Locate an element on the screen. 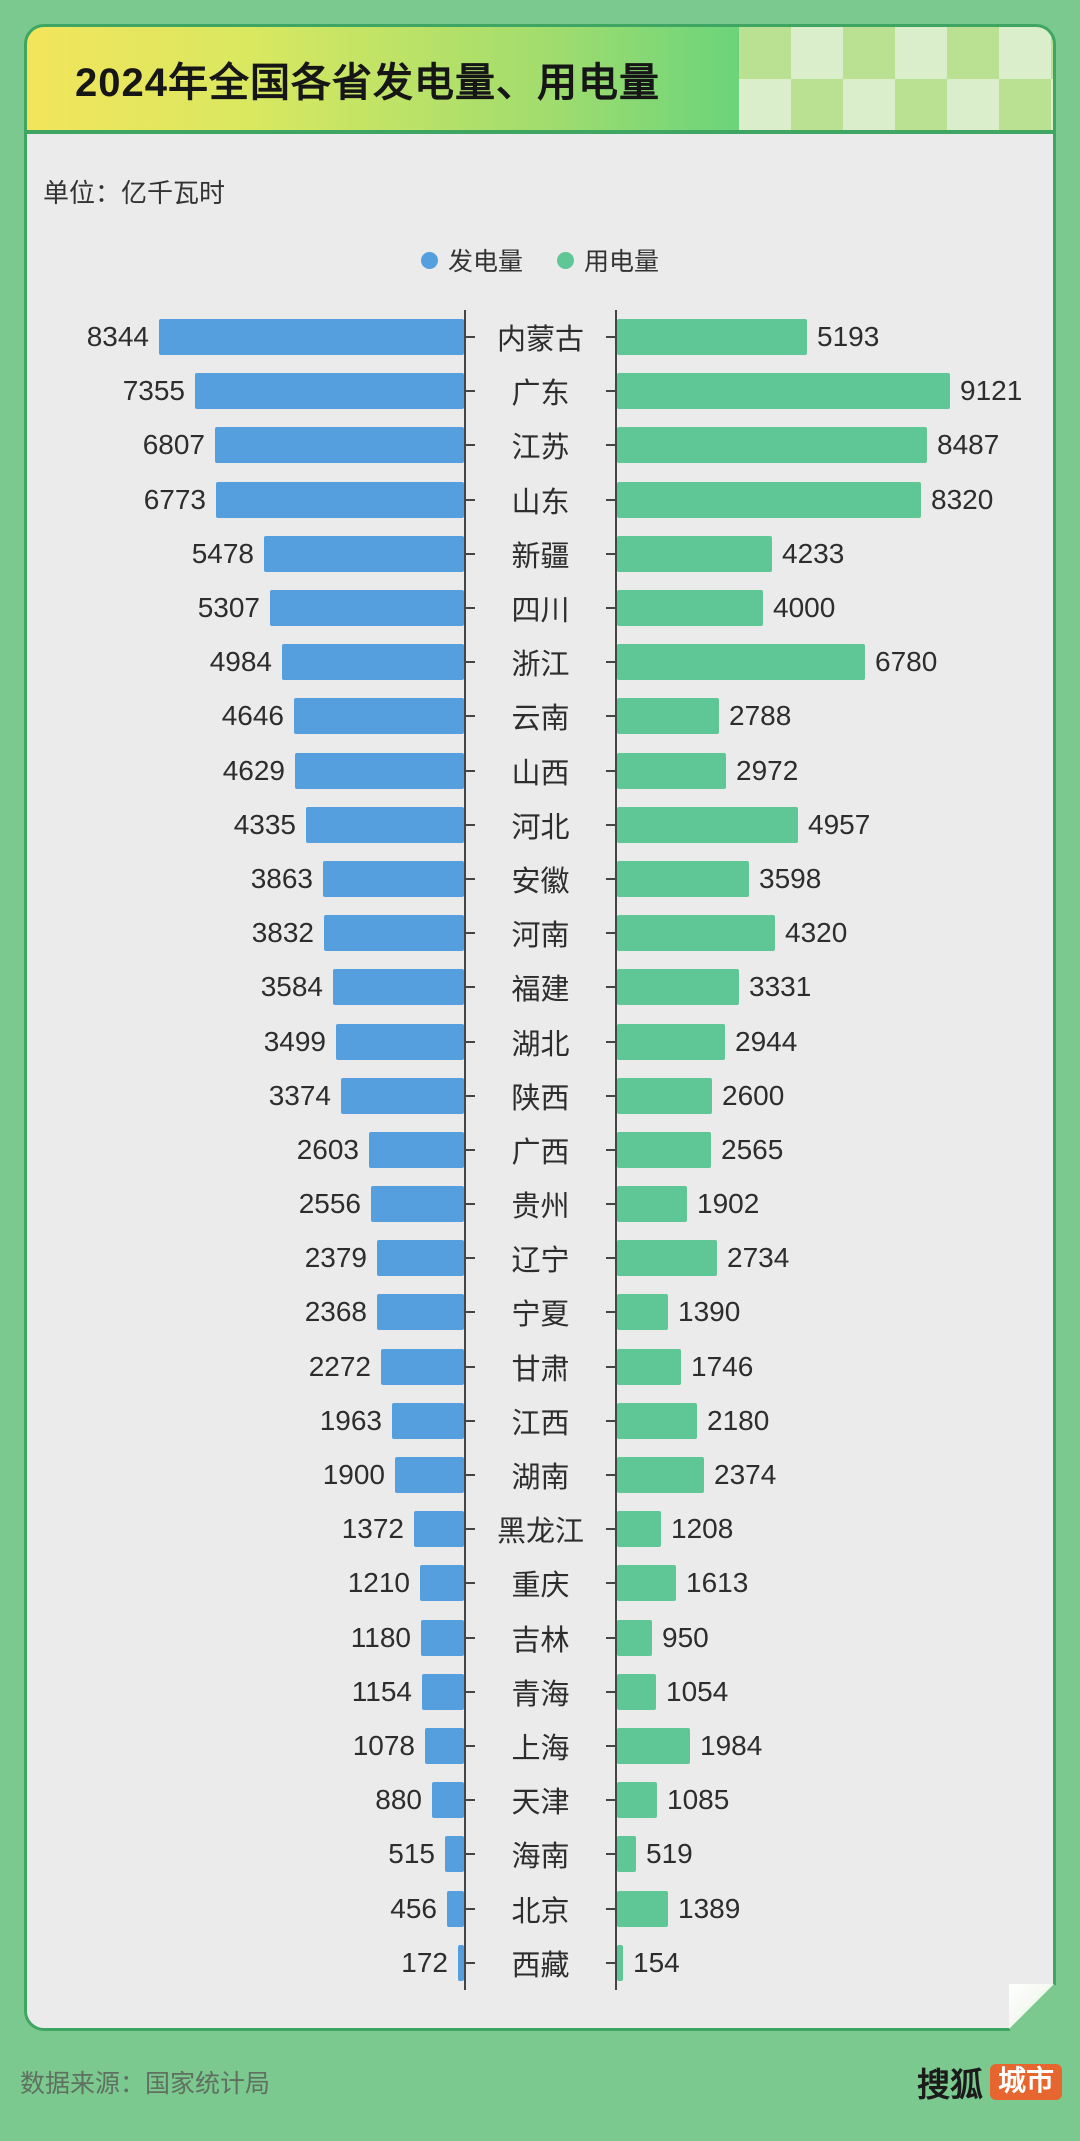 The width and height of the screenshot is (1080, 2141). generation-value: 2556 is located at coordinates (329, 1204).